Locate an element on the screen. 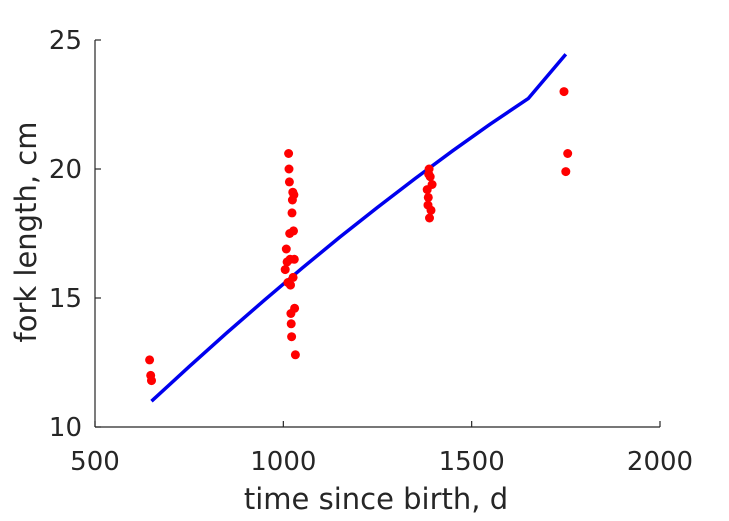  x-tick-labels: 500 1000 1500 2000 is located at coordinates (381, 462).